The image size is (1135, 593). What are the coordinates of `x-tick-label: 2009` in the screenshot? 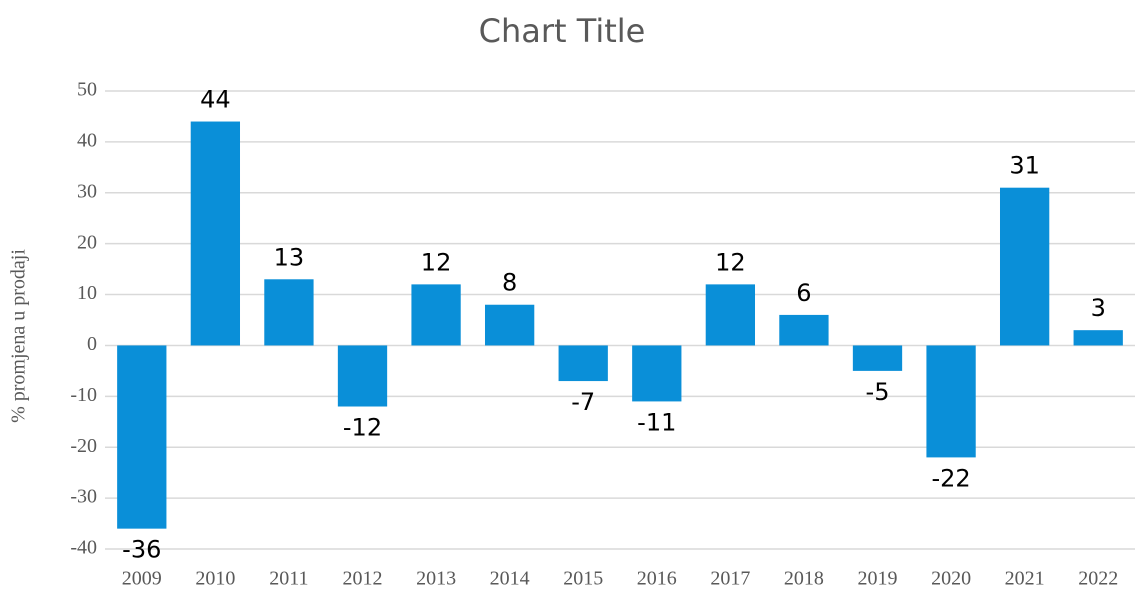 It's located at (142, 579).